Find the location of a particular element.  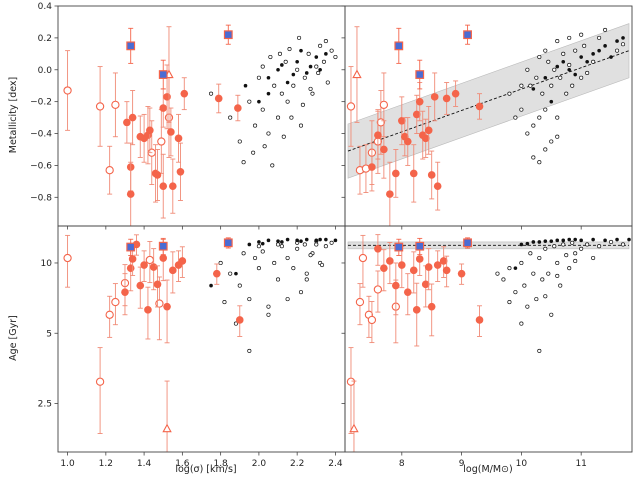

x-axis-label-mass: log(M/M⊙) is located at coordinates (487, 469).